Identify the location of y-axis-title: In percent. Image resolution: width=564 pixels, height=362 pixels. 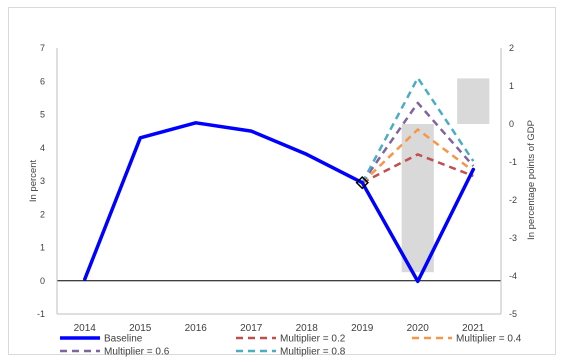
(33, 181).